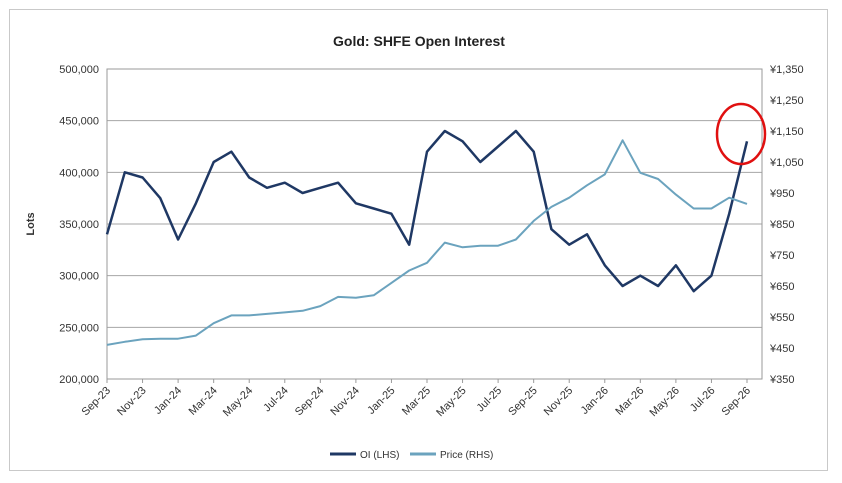 The width and height of the screenshot is (842, 483). What do you see at coordinates (411, 455) in the screenshot?
I see `legend: OI (LHS) Price (RHS)` at bounding box center [411, 455].